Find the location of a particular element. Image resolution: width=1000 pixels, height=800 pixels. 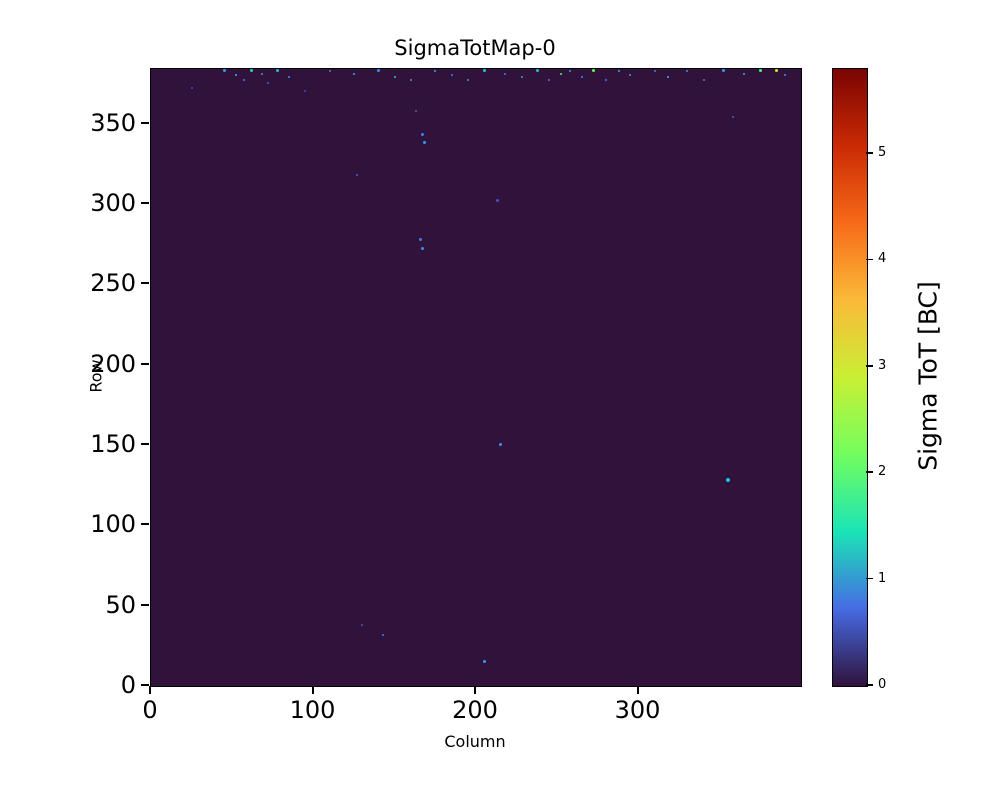

y-ticklabel: 350 is located at coordinates (113, 122).